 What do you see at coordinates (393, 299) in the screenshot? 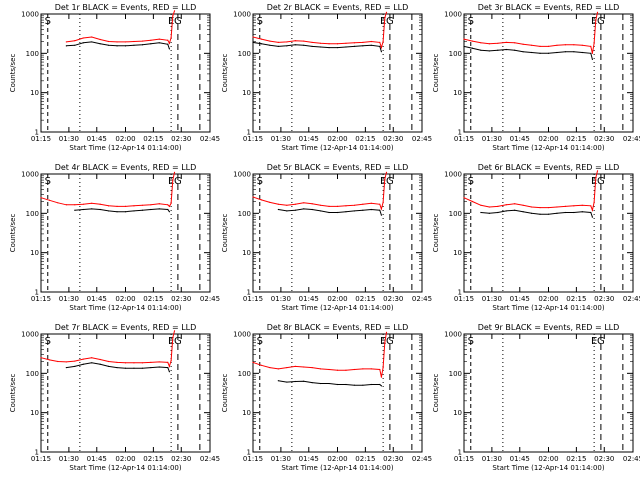
I see `x-tick-label: 02:30` at bounding box center [393, 299].